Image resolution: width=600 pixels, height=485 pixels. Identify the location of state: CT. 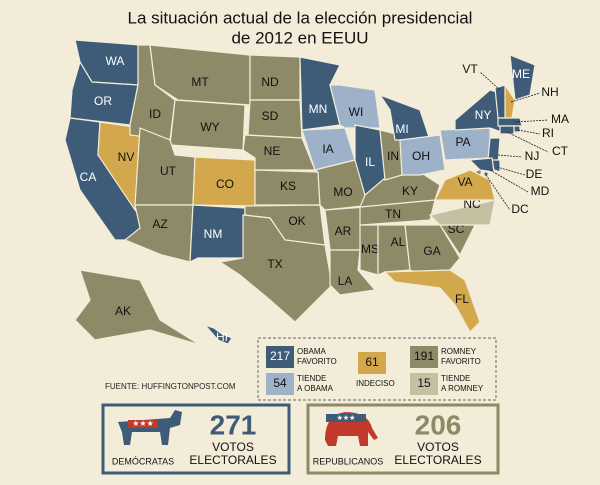
(534, 141).